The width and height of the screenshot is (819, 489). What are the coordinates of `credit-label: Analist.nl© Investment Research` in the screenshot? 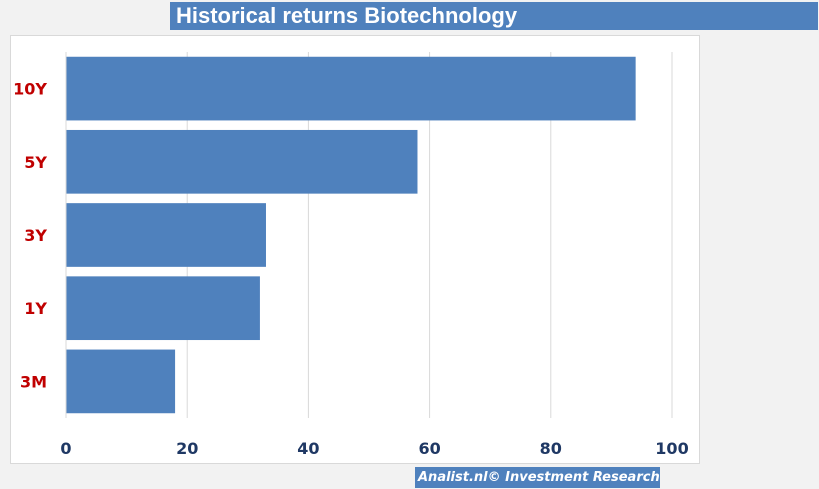 It's located at (537, 477).